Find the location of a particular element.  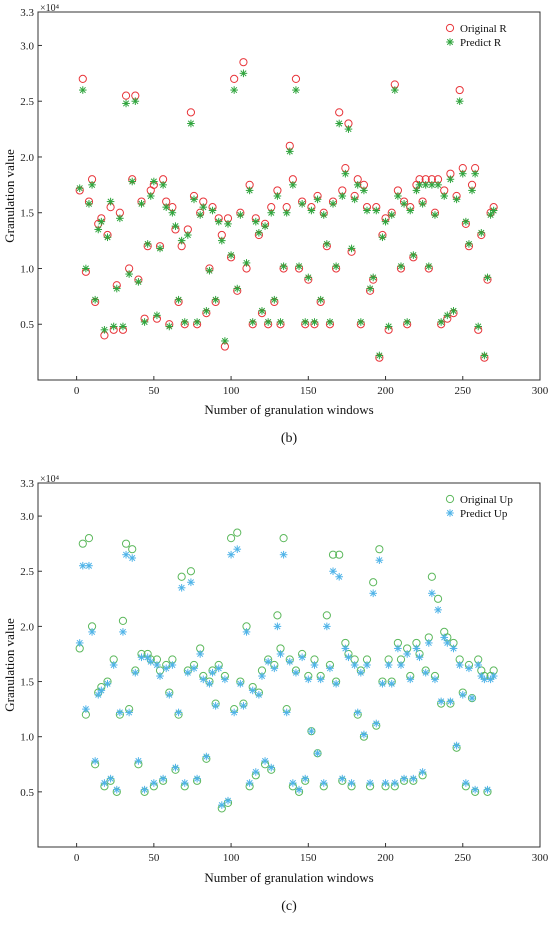

x-axis-title: Number of granulation windows is located at coordinates (288, 877).